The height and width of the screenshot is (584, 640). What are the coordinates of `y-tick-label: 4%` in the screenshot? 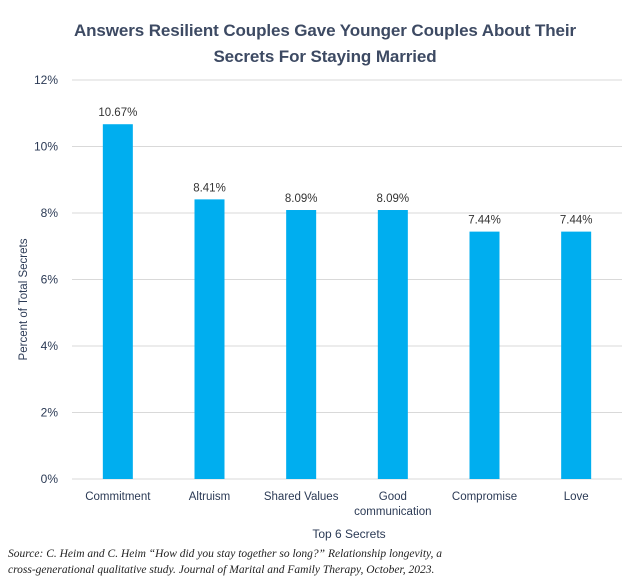 It's located at (50, 346).